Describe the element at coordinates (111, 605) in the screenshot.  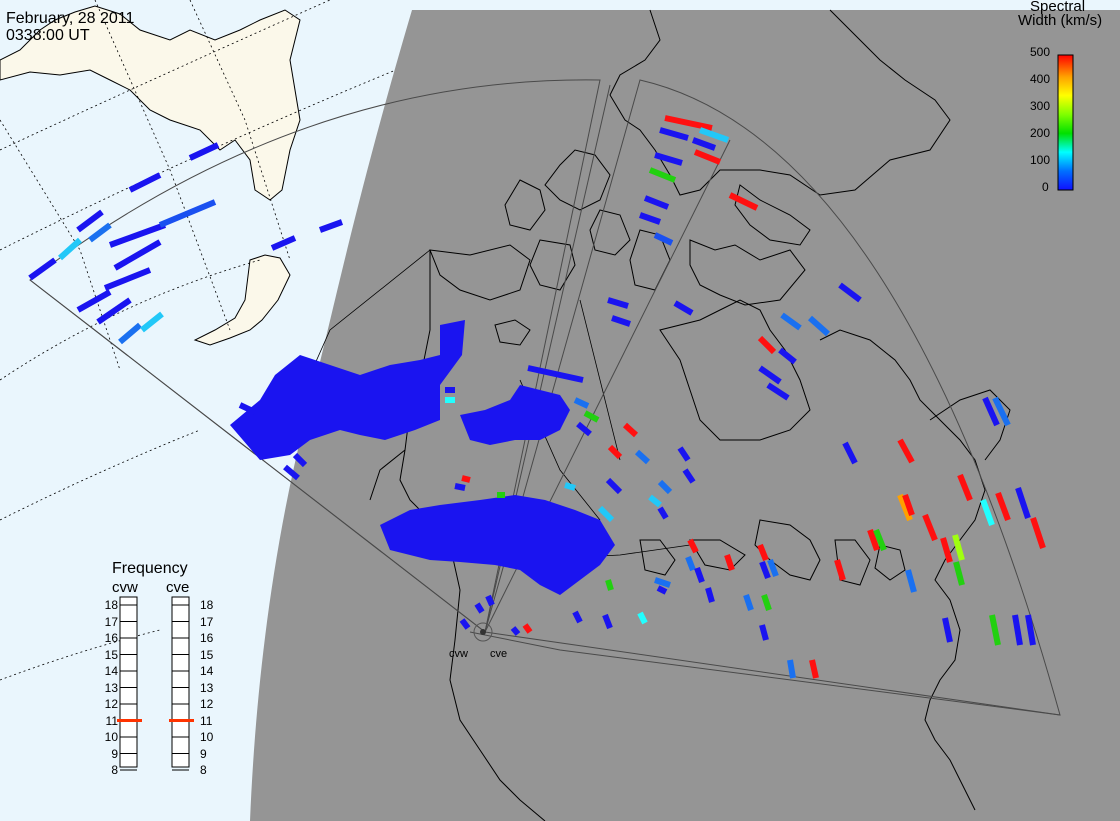
I see `frequency-tick-cvw: 18` at that location.